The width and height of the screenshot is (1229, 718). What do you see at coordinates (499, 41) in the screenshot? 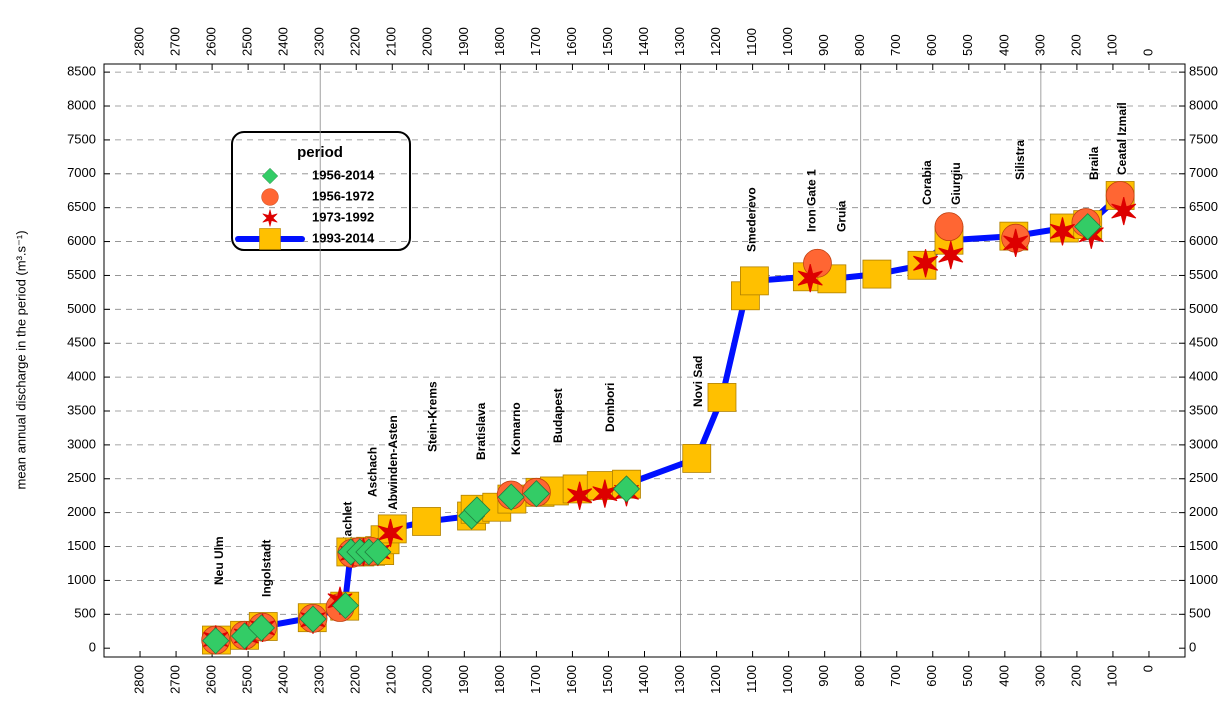
I see `x2-tick-label: 1800` at bounding box center [499, 41].